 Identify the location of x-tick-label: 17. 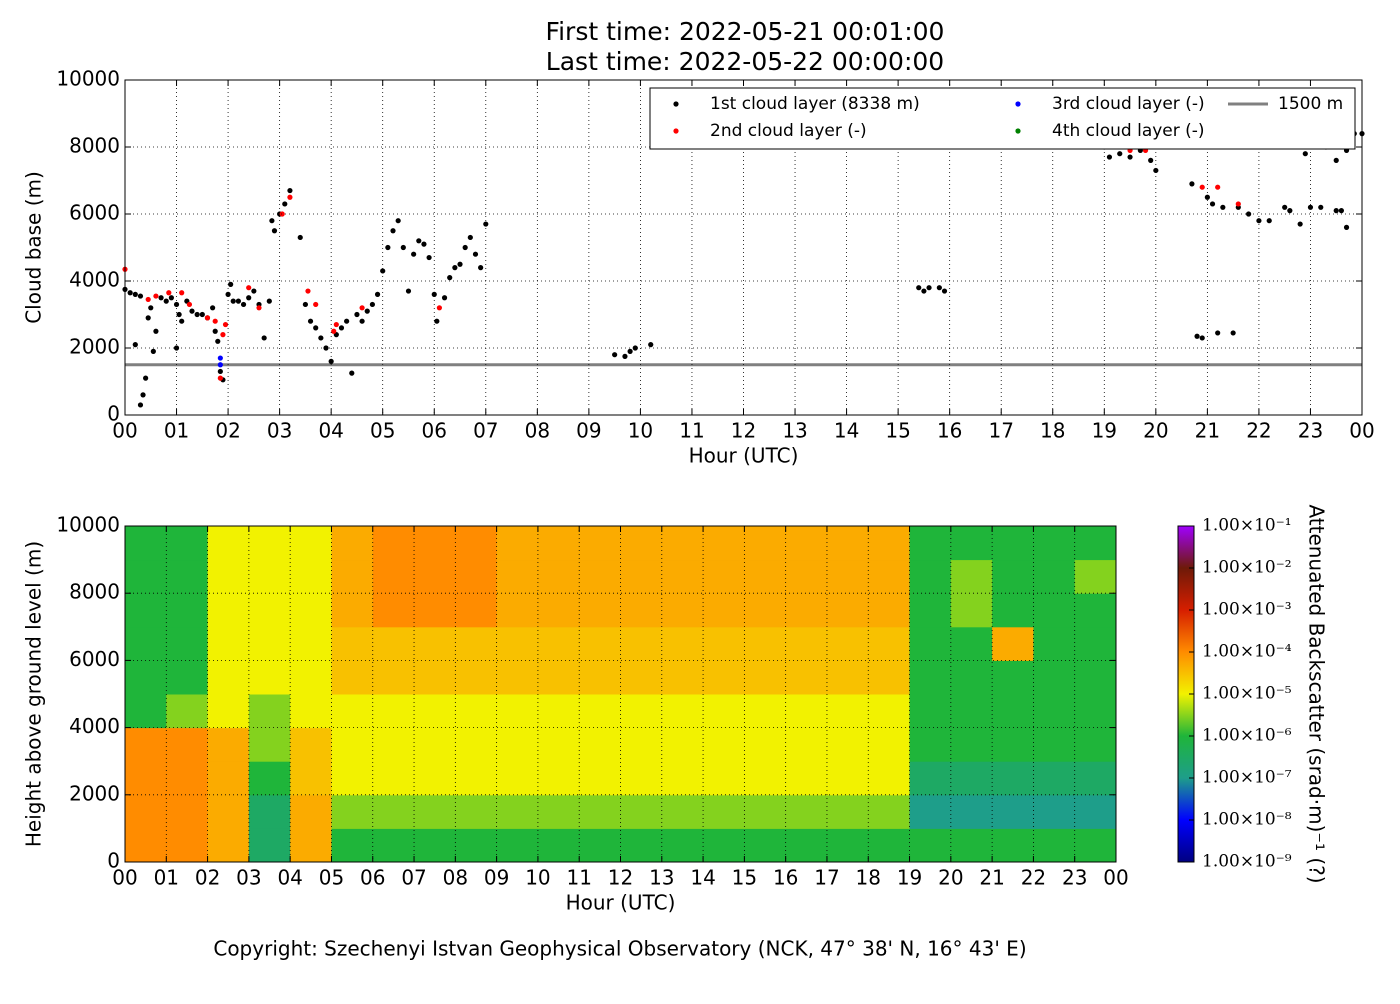
(826, 878).